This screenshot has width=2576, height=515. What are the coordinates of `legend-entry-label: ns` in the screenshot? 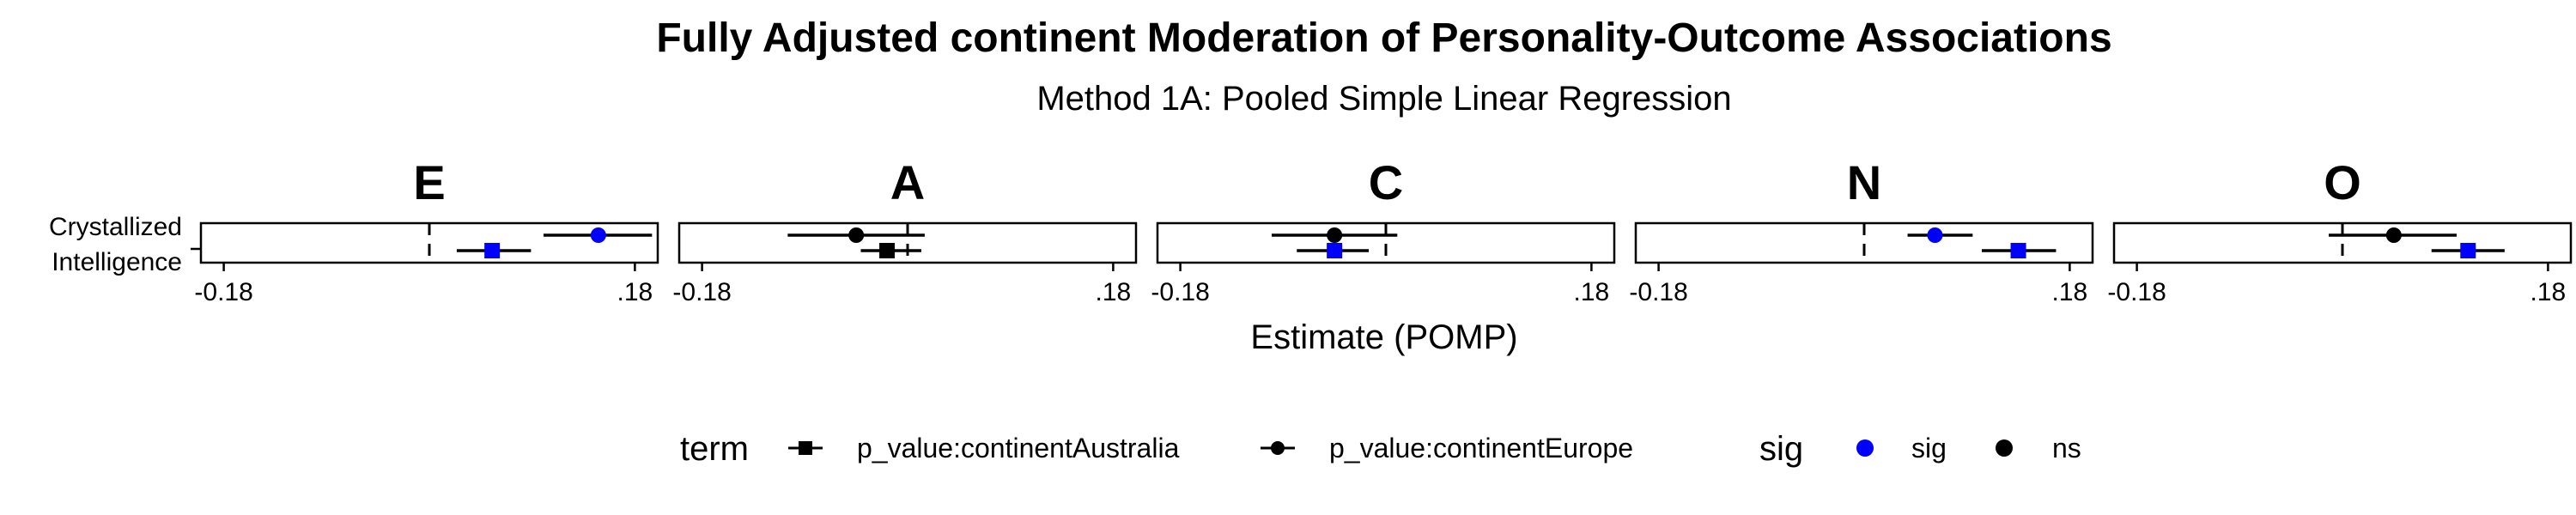 It's located at (2067, 448).